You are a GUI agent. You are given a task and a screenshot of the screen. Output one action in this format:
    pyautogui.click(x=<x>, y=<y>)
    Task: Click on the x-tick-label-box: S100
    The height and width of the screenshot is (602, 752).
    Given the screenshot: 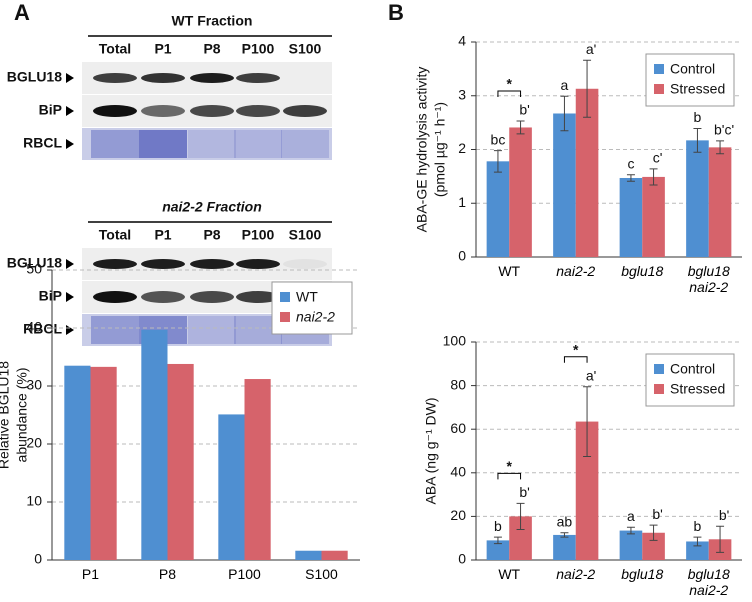 What is the action you would take?
    pyautogui.click(x=321, y=574)
    